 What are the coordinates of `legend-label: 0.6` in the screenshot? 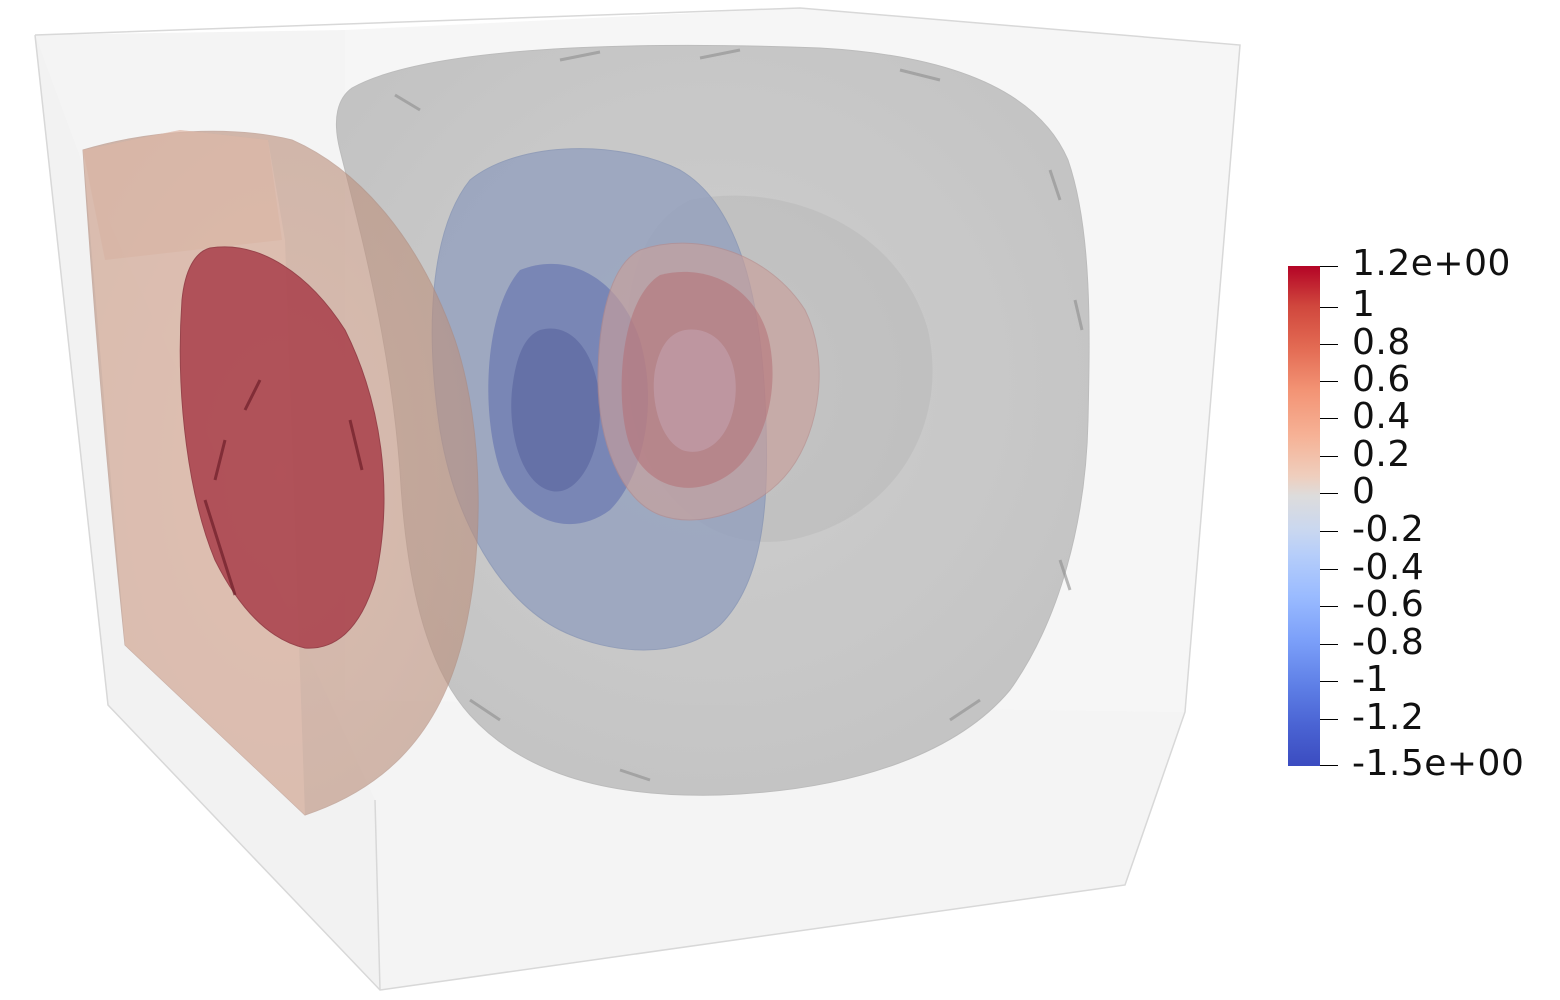 It's located at (1381, 379).